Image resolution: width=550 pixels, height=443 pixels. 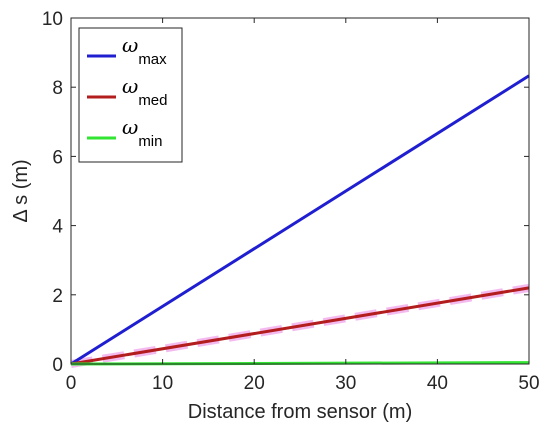 I want to click on legend-label-min: ωmin, so click(x=142, y=132).